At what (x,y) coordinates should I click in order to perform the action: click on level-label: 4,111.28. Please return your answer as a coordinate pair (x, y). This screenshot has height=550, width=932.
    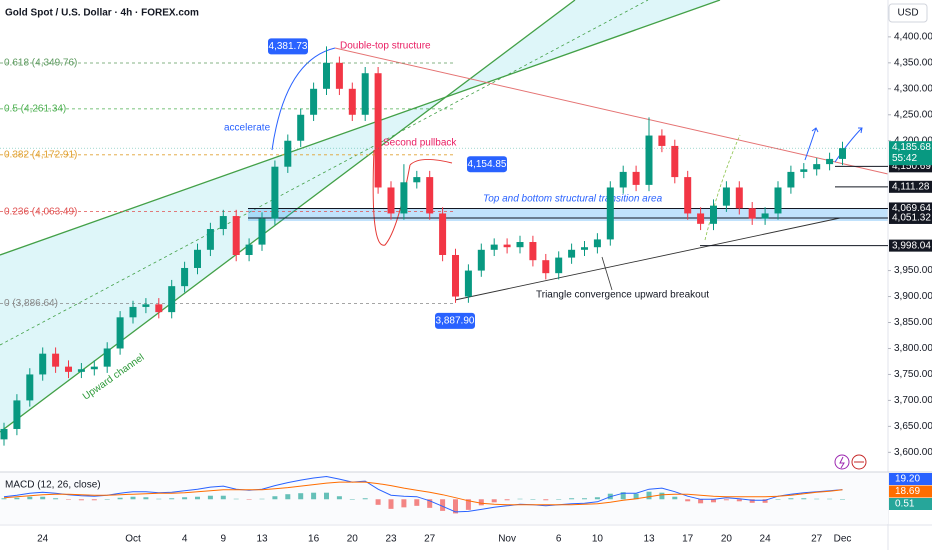
    Looking at the image, I should click on (911, 186).